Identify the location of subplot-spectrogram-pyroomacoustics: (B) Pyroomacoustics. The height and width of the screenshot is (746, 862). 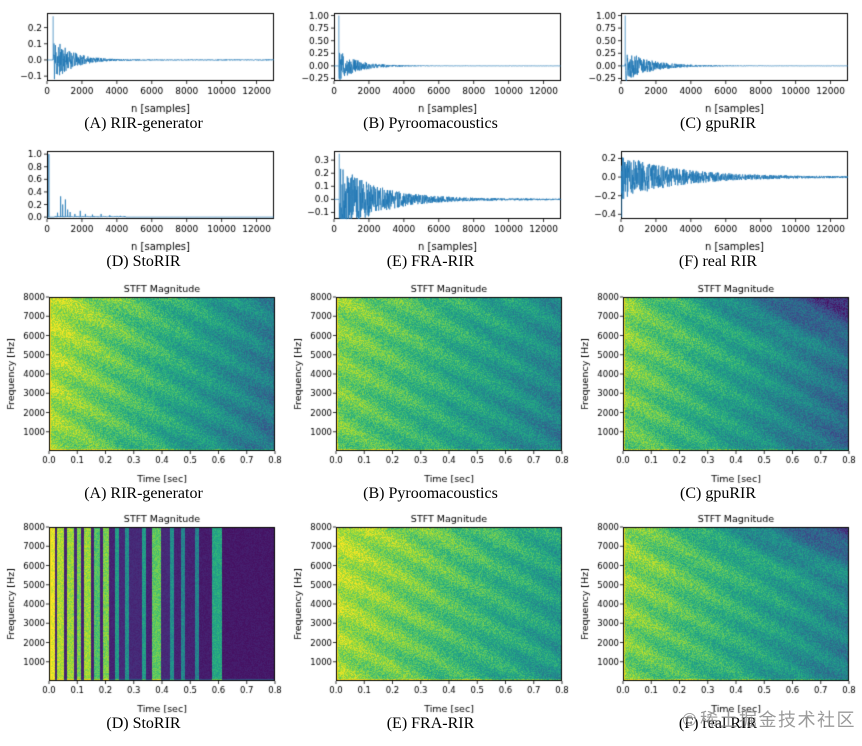
(430, 397).